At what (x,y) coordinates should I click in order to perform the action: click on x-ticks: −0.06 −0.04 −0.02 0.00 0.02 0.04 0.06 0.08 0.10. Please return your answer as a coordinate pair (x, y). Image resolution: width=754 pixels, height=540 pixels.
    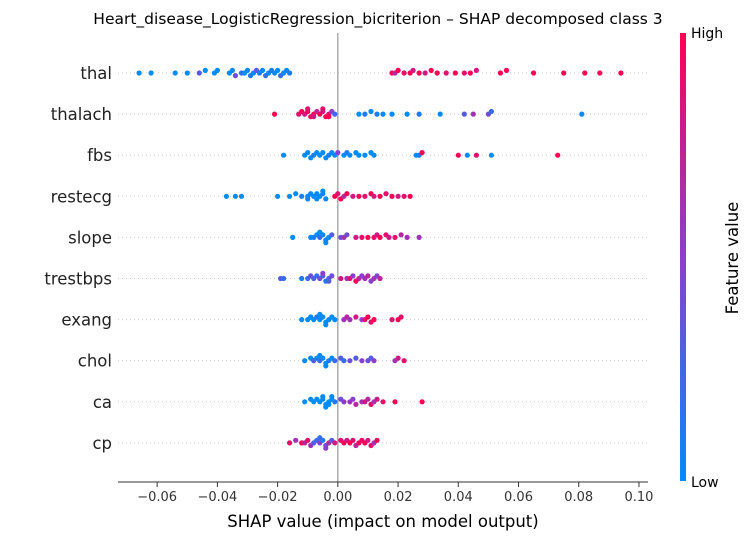
    Looking at the image, I should click on (395, 493).